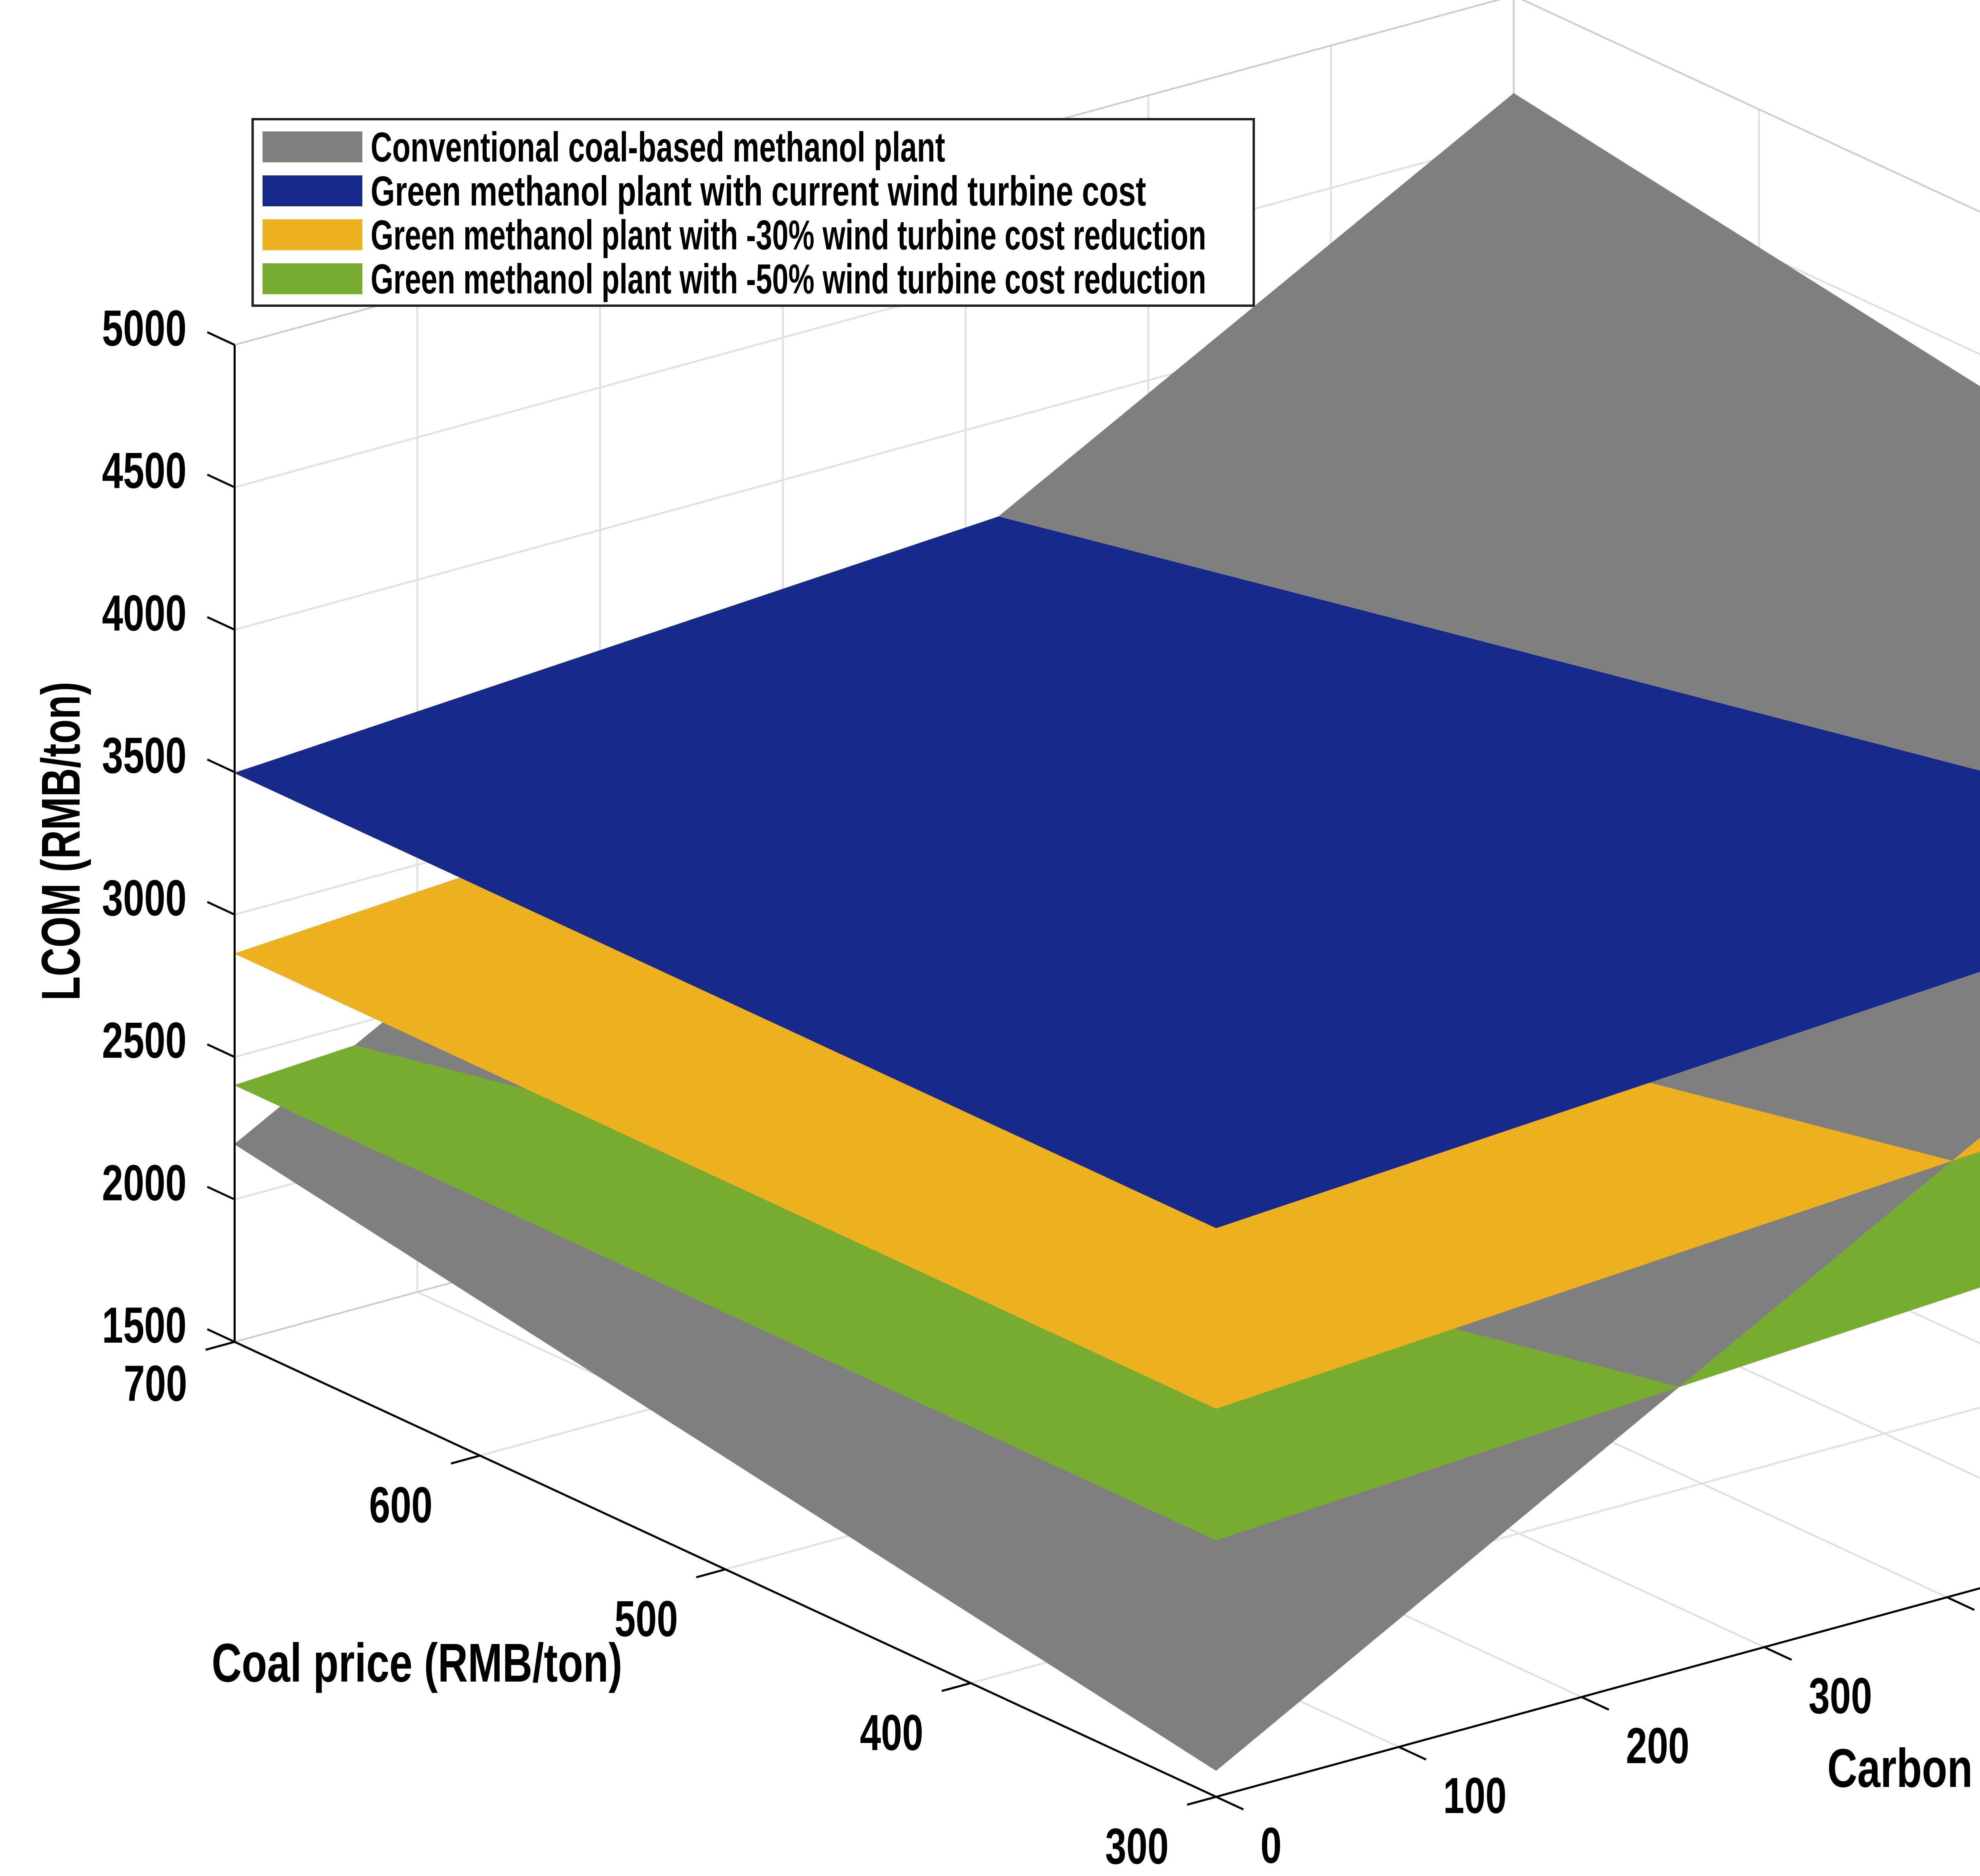 The height and width of the screenshot is (1876, 1980). What do you see at coordinates (1270, 1846) in the screenshot?
I see `svg-text: 0` at bounding box center [1270, 1846].